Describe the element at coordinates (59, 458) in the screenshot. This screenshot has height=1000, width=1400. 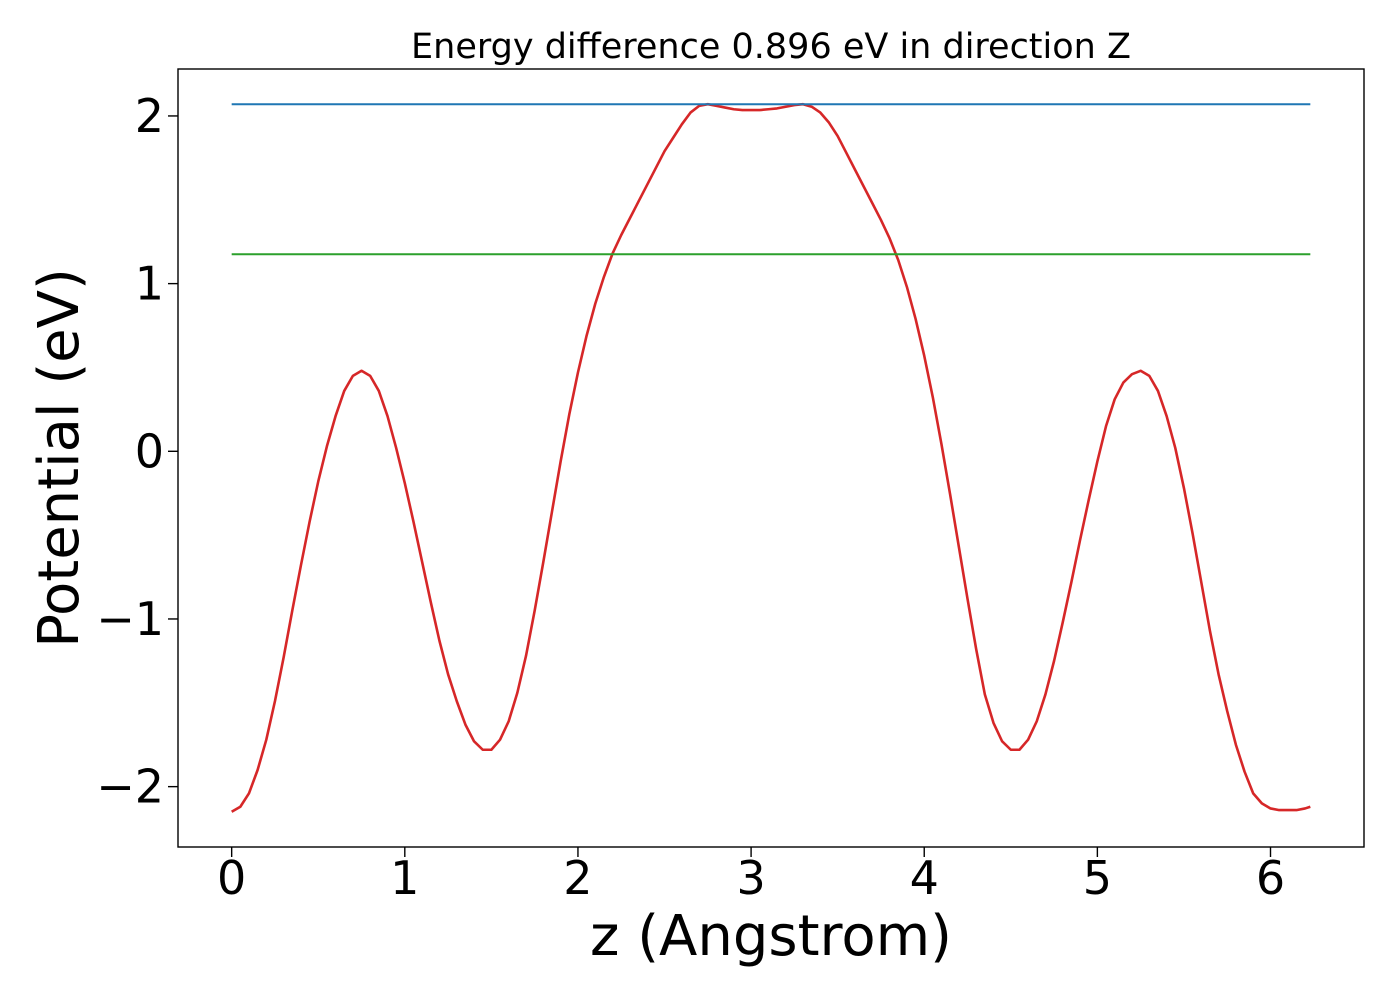
I see `y-axis-label: Potential (eV)` at that location.